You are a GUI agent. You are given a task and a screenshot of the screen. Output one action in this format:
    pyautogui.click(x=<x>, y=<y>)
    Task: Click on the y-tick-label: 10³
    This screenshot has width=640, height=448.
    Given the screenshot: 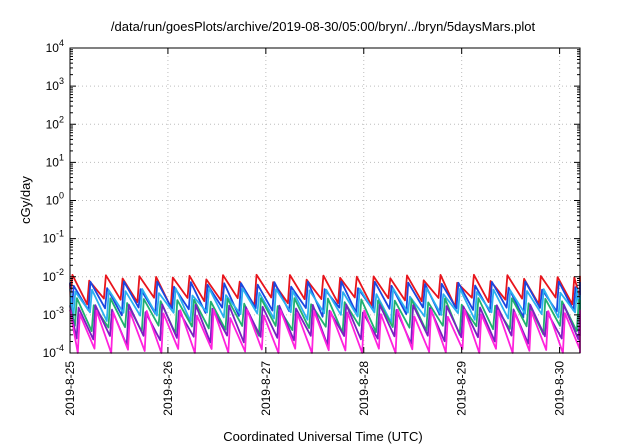 What is the action you would take?
    pyautogui.click(x=55, y=84)
    